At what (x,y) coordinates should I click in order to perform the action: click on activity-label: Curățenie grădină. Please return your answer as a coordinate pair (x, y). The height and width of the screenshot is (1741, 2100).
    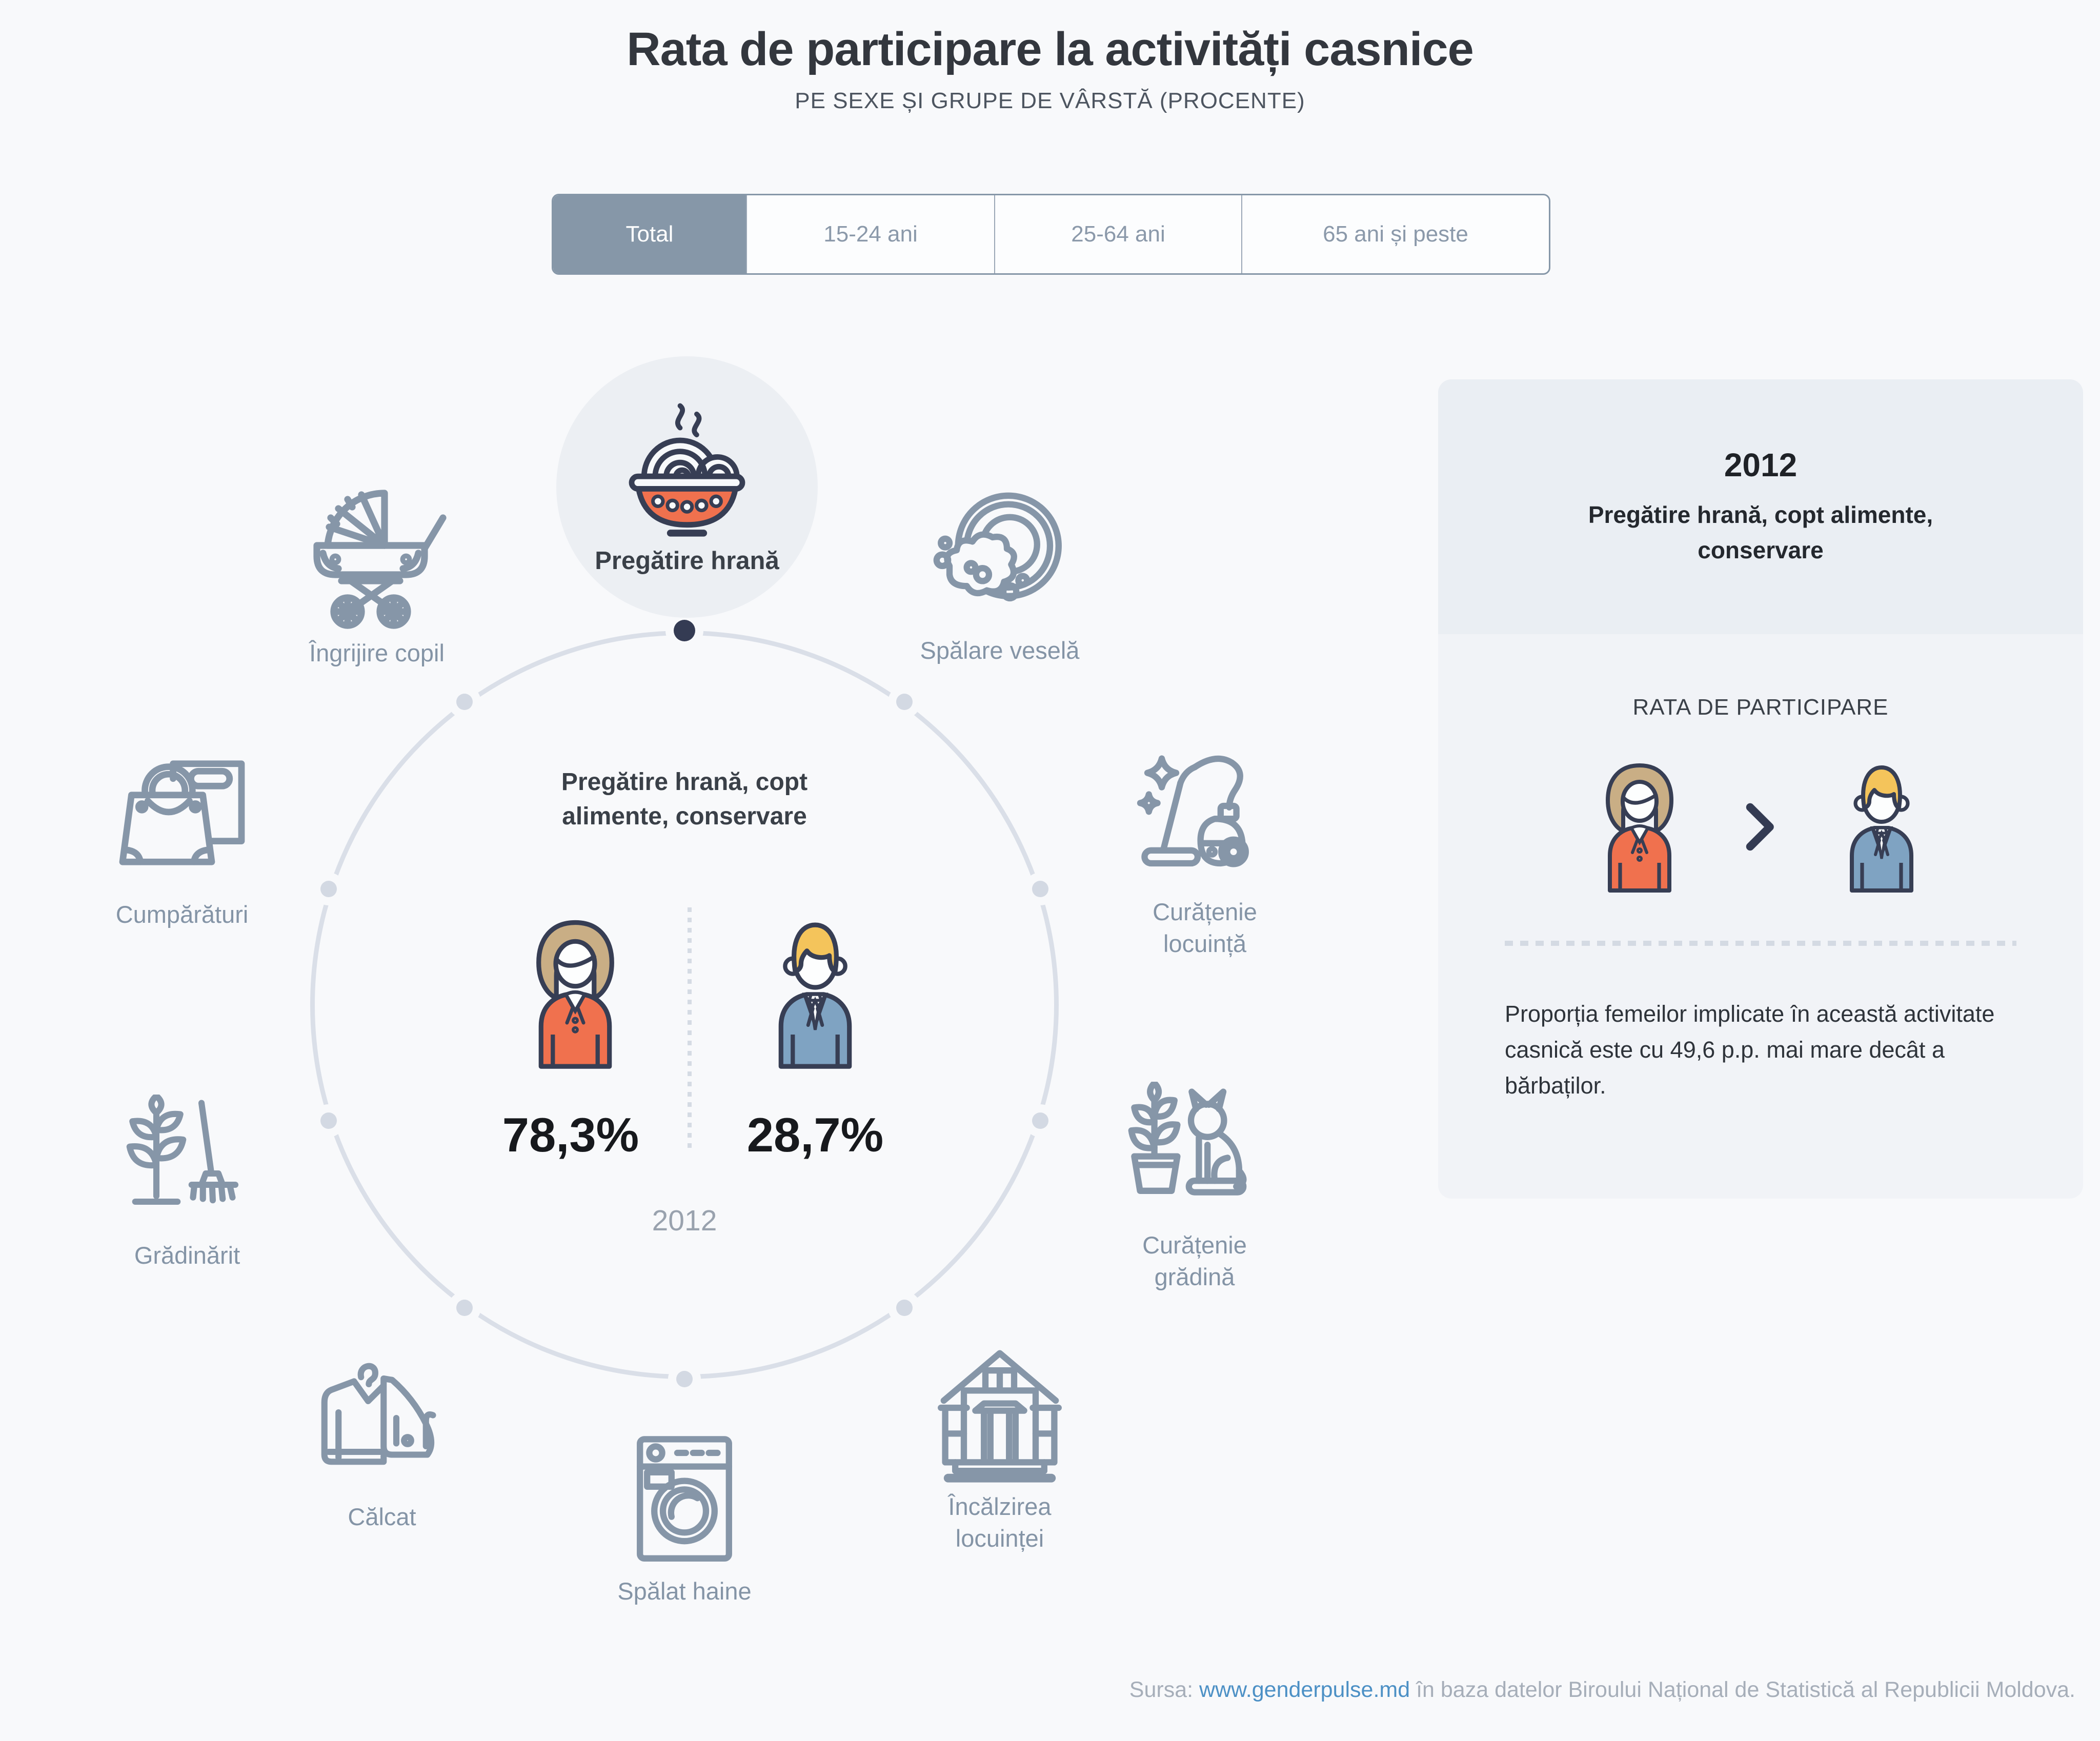
    Looking at the image, I should click on (1194, 1261).